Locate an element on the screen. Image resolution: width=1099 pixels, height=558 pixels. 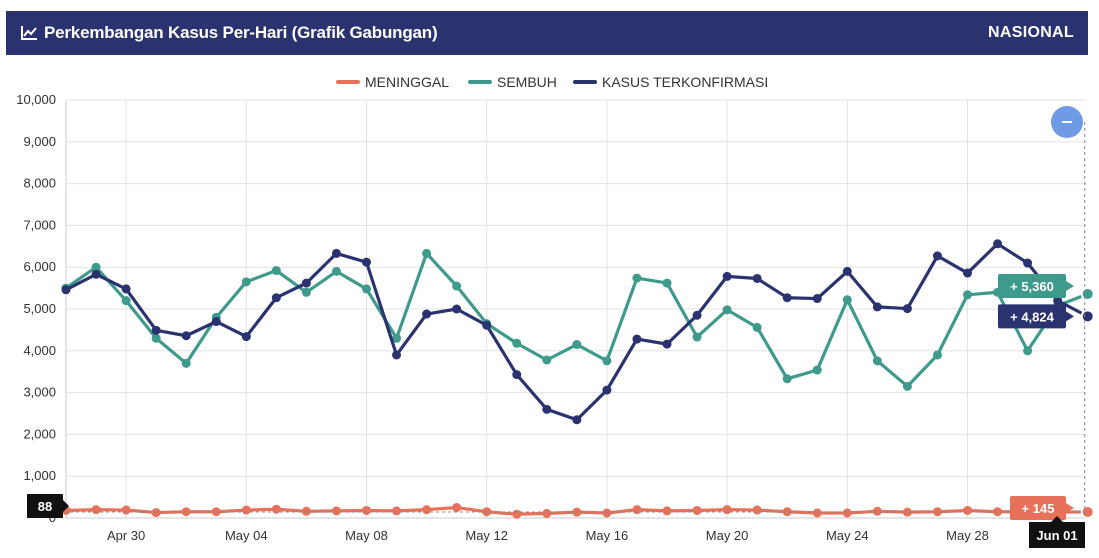
x-tick-label: May 20 is located at coordinates (727, 535).